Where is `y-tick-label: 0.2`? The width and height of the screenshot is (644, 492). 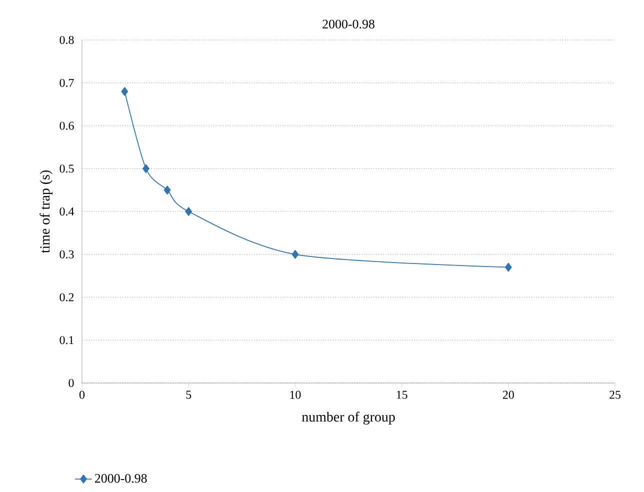
y-tick-label: 0.2 is located at coordinates (67, 297).